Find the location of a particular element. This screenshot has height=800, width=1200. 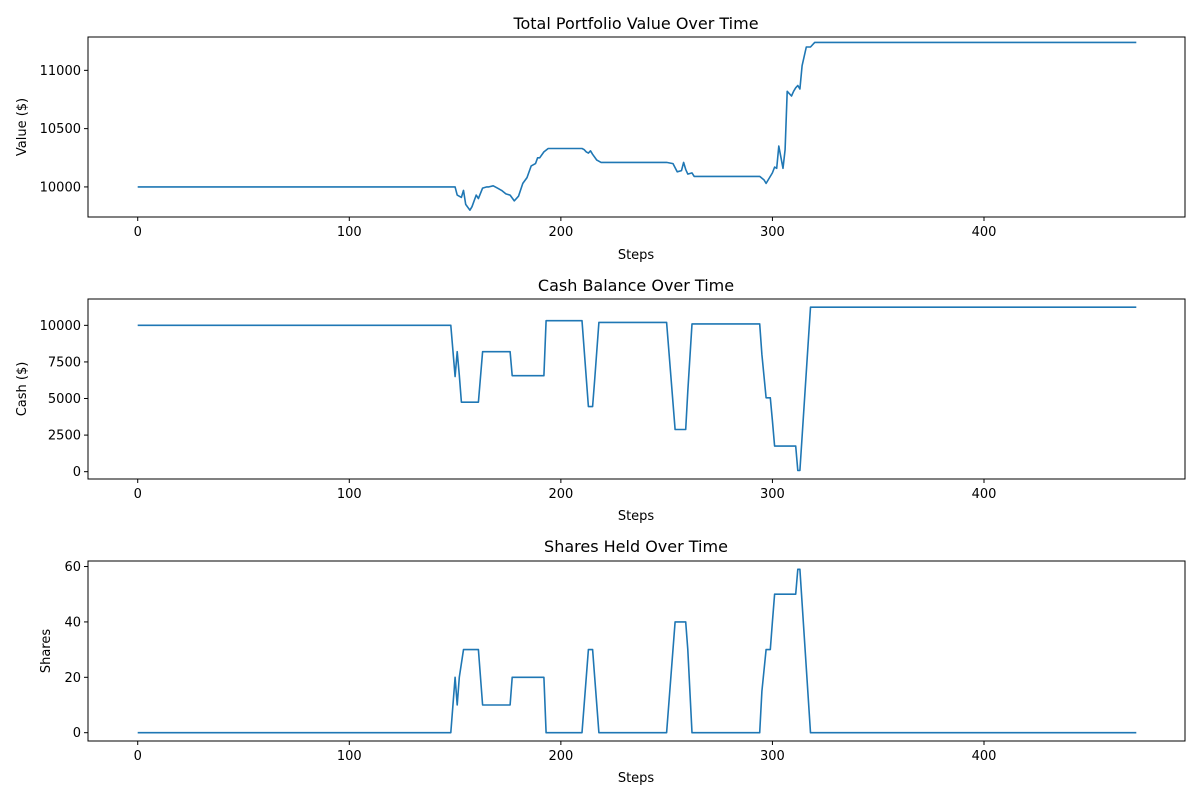

chart-title: Cash Balance Over Time is located at coordinates (636, 285).